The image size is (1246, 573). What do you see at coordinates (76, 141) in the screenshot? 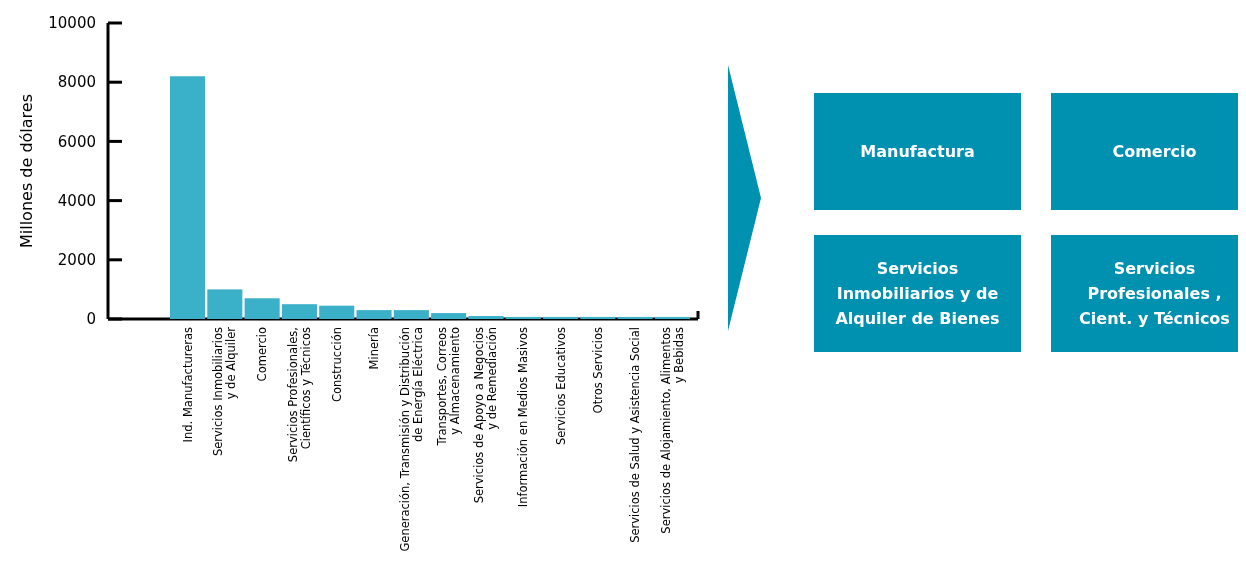
I see `y-tick-label: 6000` at bounding box center [76, 141].